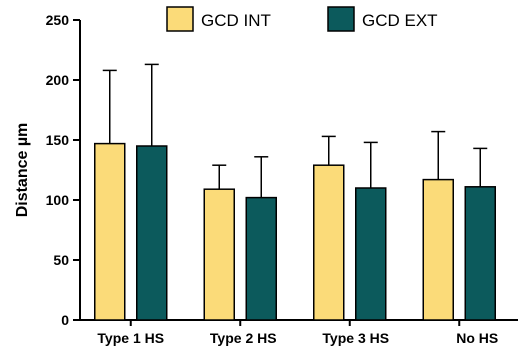 The width and height of the screenshot is (521, 352). What do you see at coordinates (400, 20) in the screenshot?
I see `legend-label: GCD EXT` at bounding box center [400, 20].